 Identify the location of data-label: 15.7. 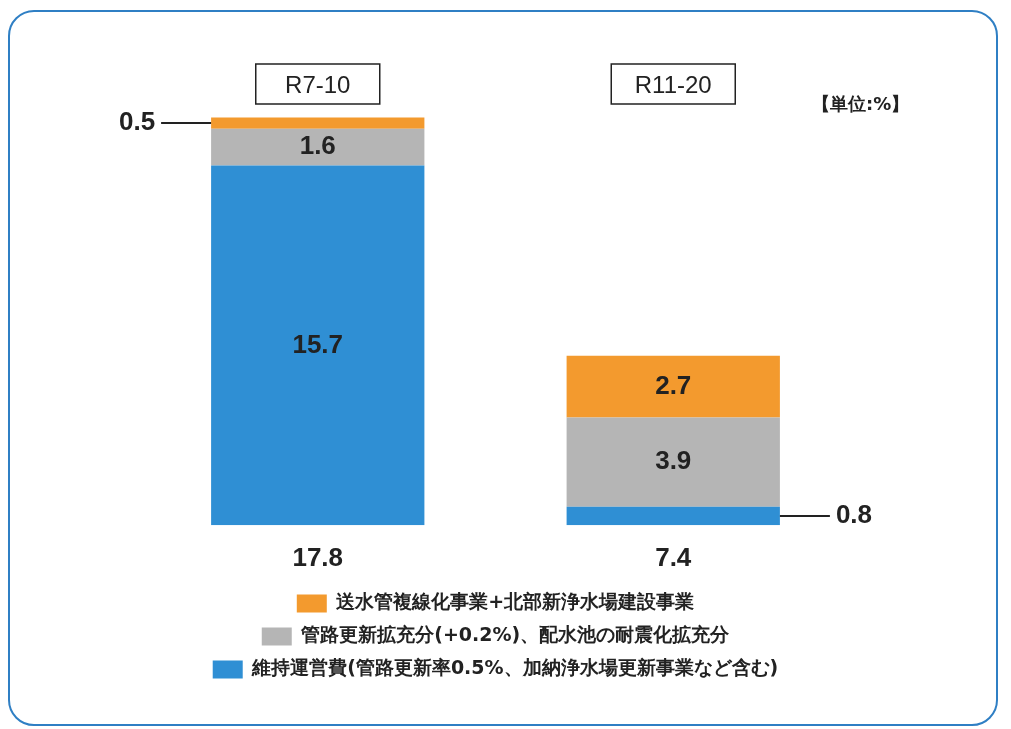
(318, 343).